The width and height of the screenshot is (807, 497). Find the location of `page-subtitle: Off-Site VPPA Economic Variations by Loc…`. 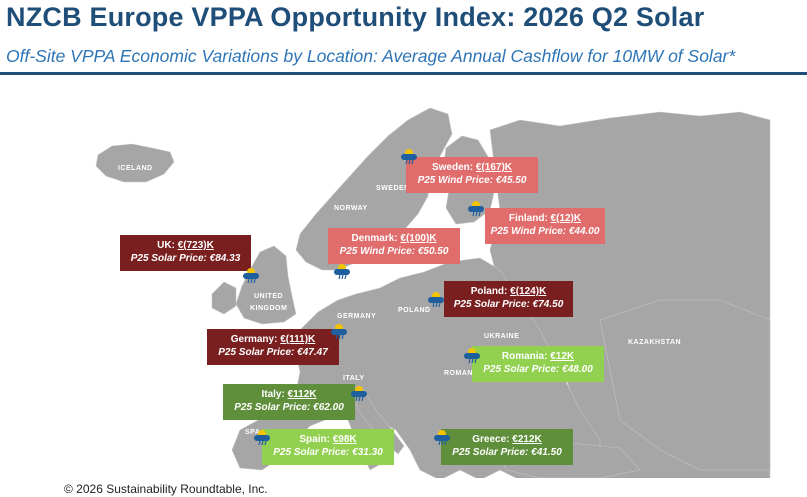

page-subtitle: Off-Site VPPA Economic Variations by Loc… is located at coordinates (371, 56).